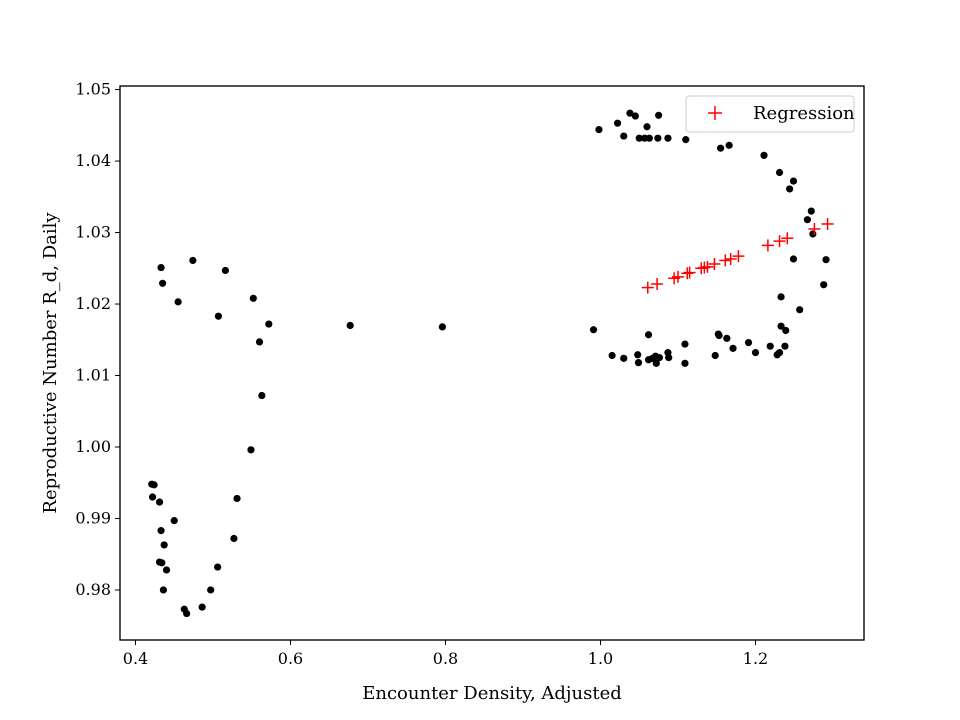 This screenshot has width=960, height=720. Describe the element at coordinates (93, 517) in the screenshot. I see `y-tick-label: 0.99` at that location.